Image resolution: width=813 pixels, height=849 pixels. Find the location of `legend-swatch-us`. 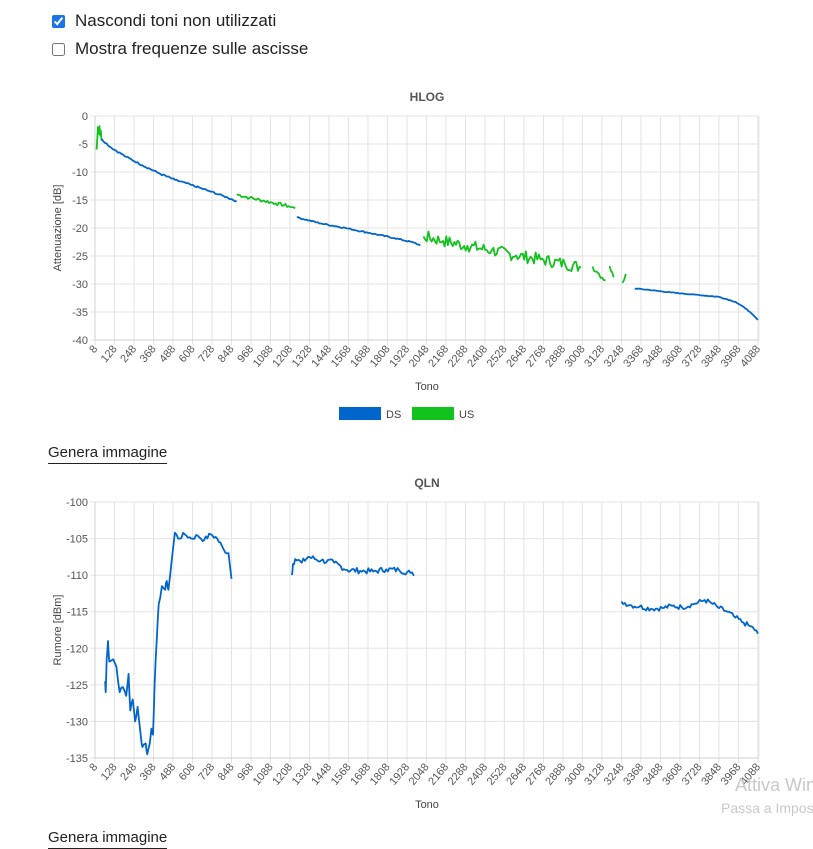

legend-swatch-us is located at coordinates (433, 413).